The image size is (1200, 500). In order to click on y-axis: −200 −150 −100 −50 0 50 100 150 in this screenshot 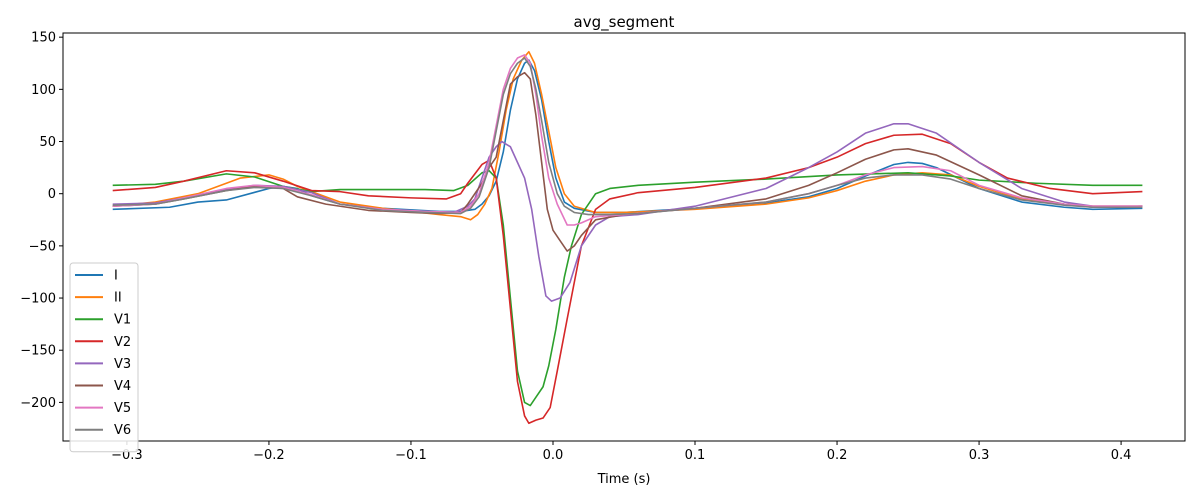, I will do `click(41, 221)`.